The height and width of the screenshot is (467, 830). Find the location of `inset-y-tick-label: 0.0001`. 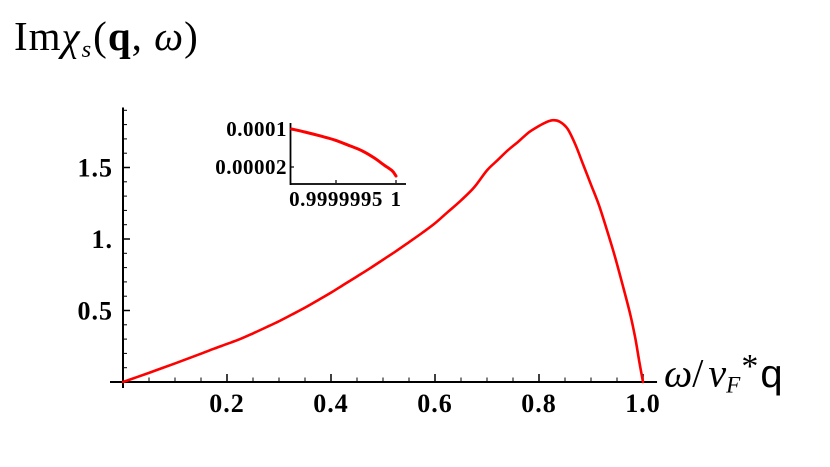

inset-y-tick-label: 0.0001 is located at coordinates (256, 129).